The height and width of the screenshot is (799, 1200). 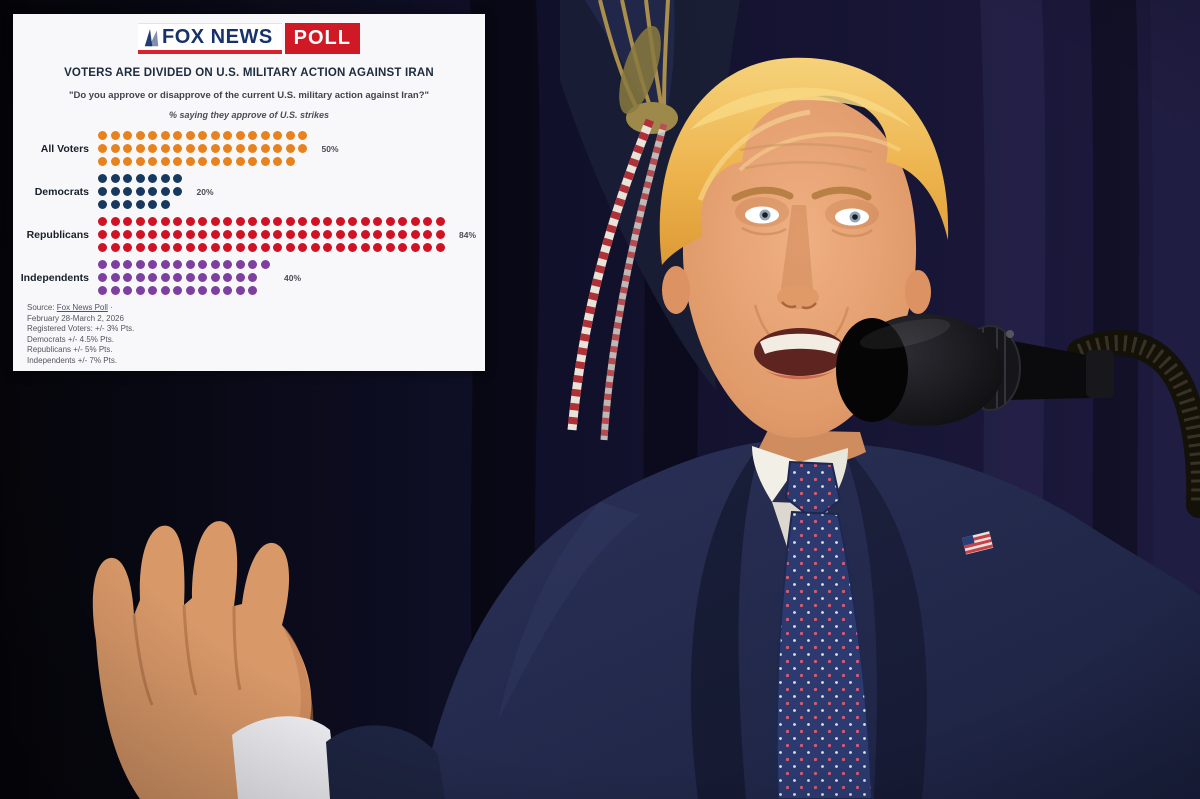 What do you see at coordinates (330, 148) in the screenshot?
I see `value-label: 50%` at bounding box center [330, 148].